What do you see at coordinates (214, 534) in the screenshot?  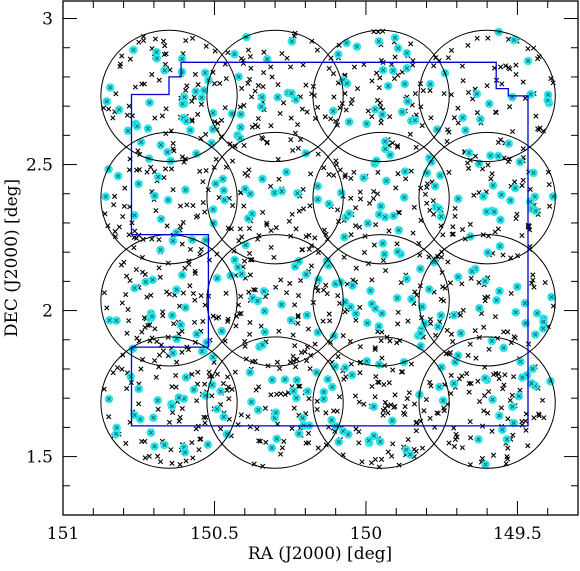 I see `x-tick-label: 150.5` at bounding box center [214, 534].